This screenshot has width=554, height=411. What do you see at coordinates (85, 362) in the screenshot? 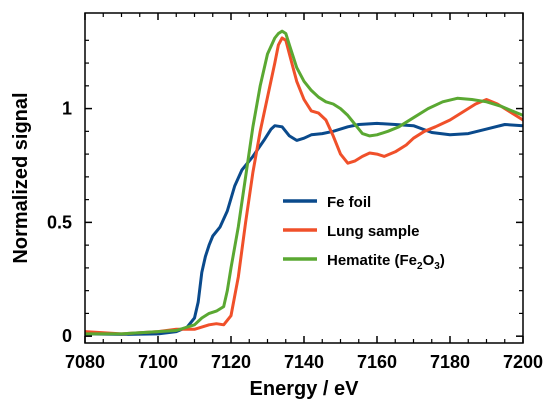
I see `x-tick-label: 7080` at bounding box center [85, 362].